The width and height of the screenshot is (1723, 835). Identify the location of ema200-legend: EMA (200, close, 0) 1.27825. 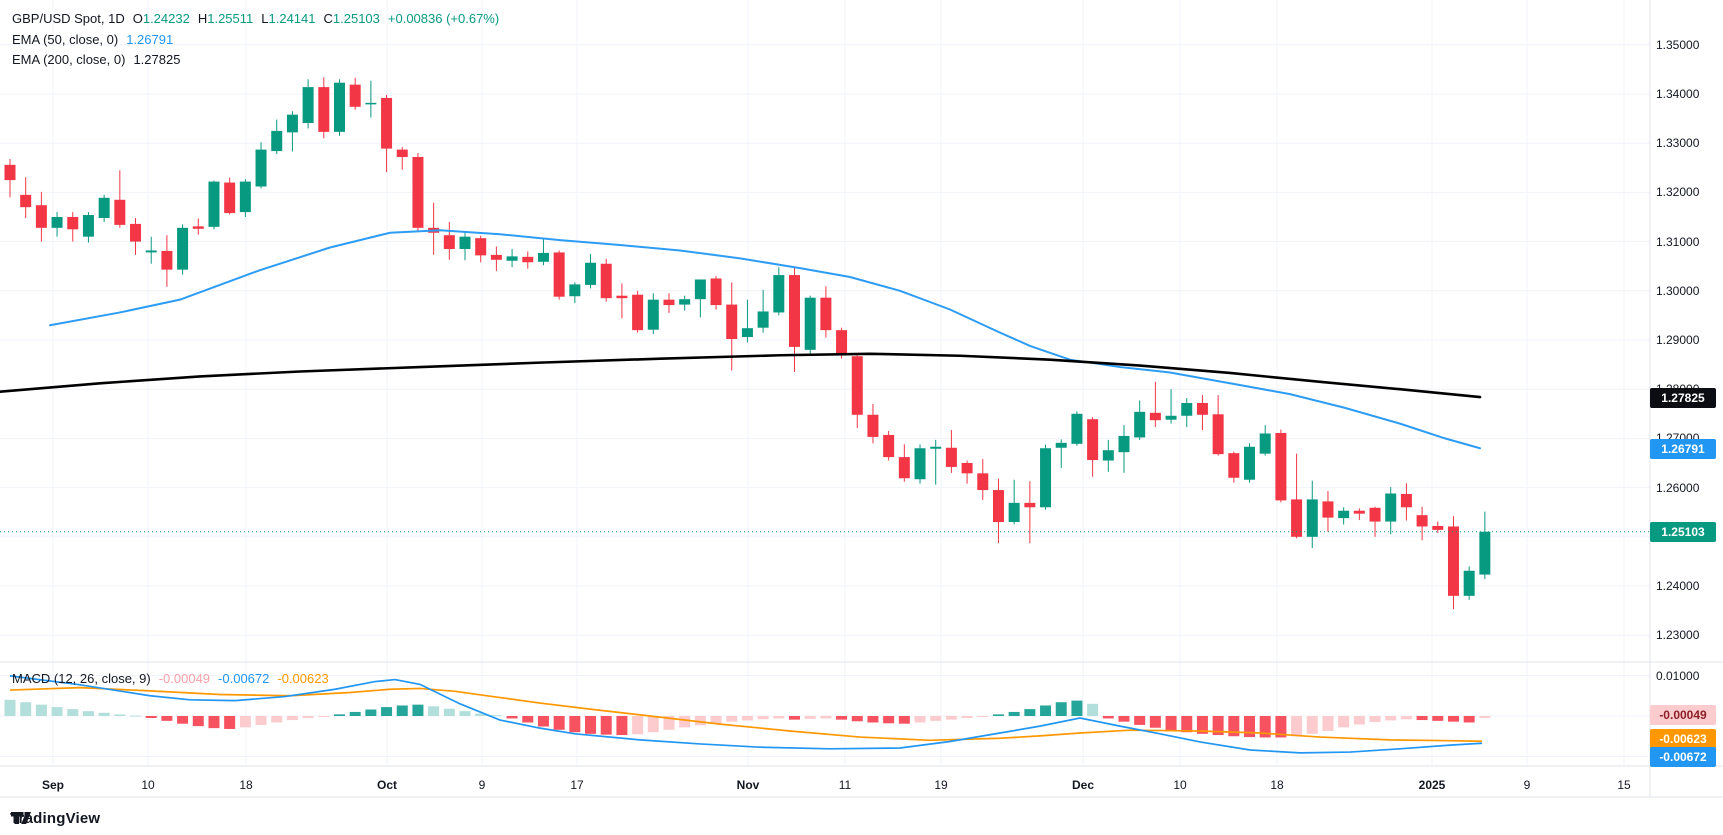
(96, 59).